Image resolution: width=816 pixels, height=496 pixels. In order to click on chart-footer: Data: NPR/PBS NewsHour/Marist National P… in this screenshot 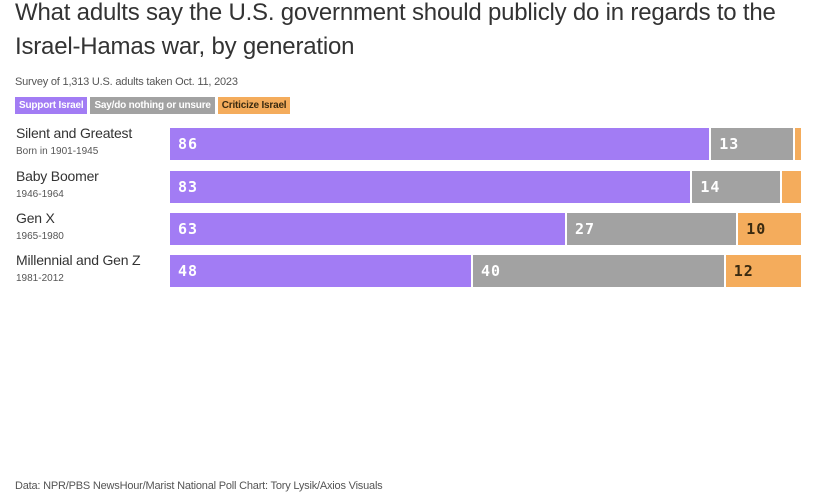, I will do `click(199, 486)`.